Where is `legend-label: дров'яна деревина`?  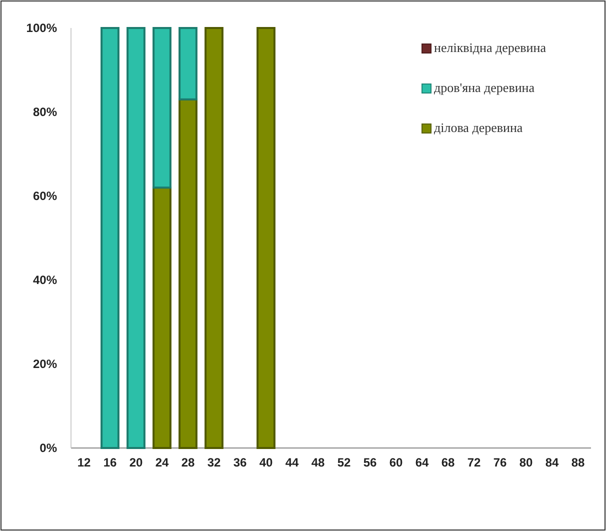 legend-label: дров'яна деревина is located at coordinates (484, 87).